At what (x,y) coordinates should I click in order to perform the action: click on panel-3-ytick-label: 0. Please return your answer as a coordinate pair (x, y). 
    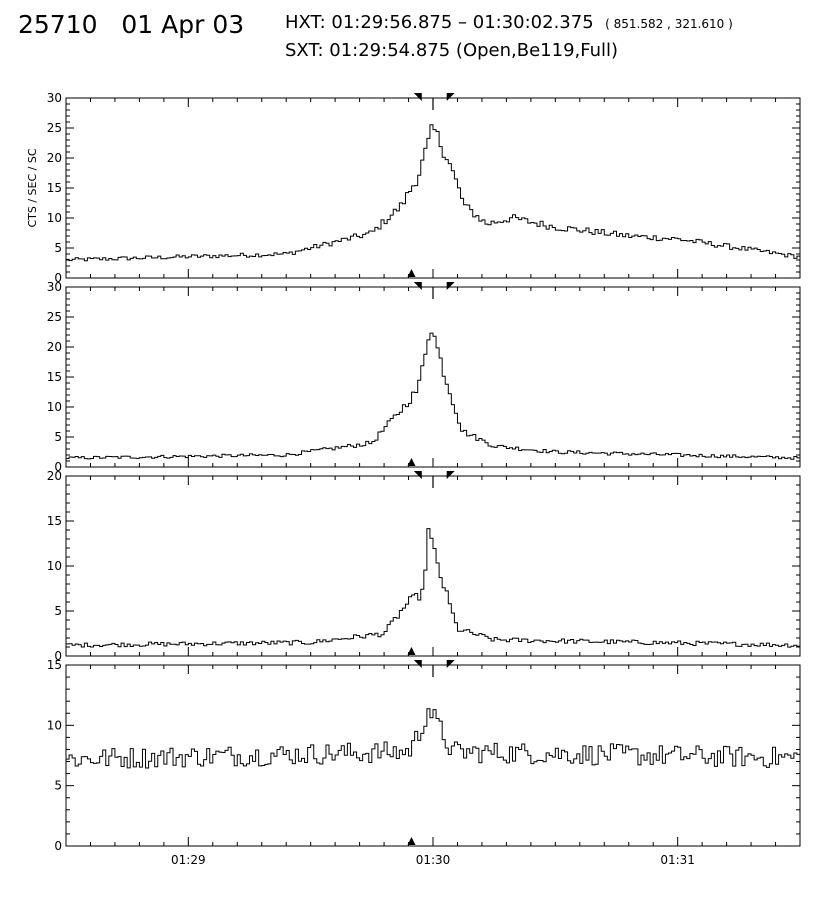
    Looking at the image, I should click on (58, 656).